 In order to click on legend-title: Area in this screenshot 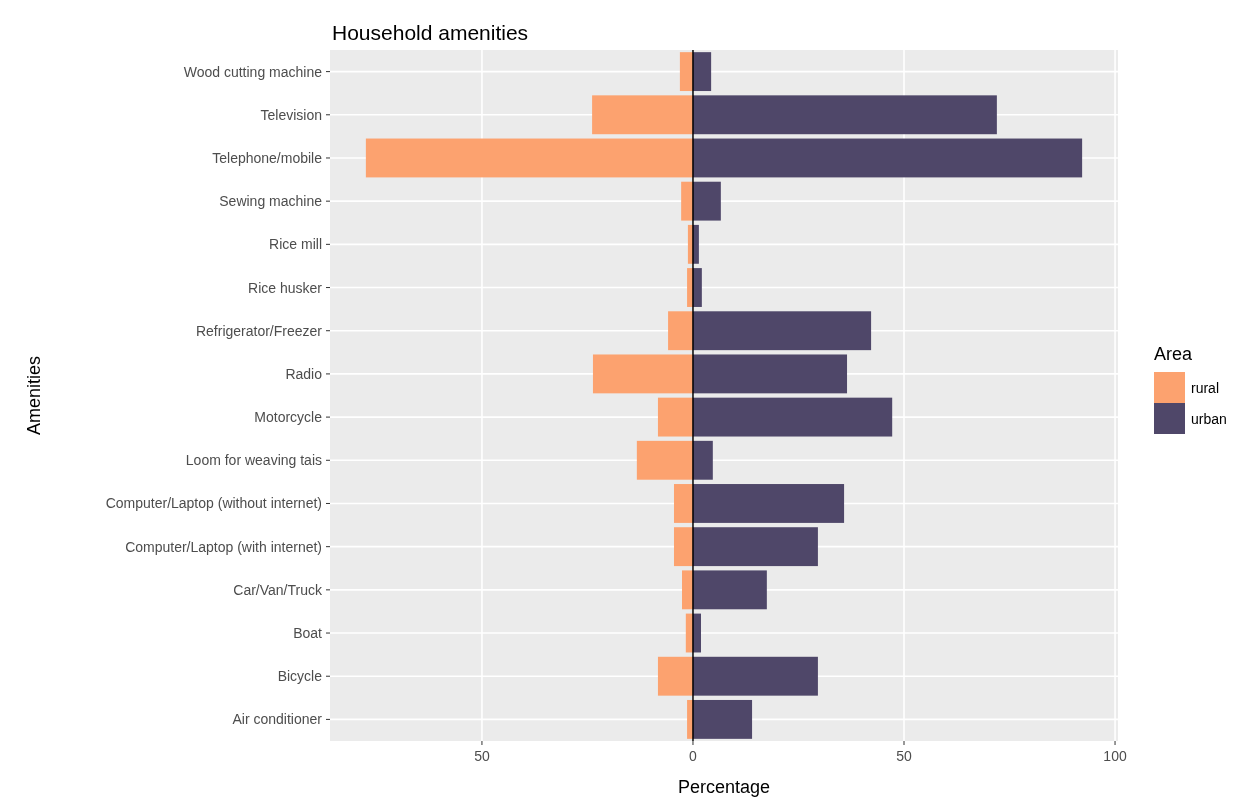, I will do `click(1174, 354)`.